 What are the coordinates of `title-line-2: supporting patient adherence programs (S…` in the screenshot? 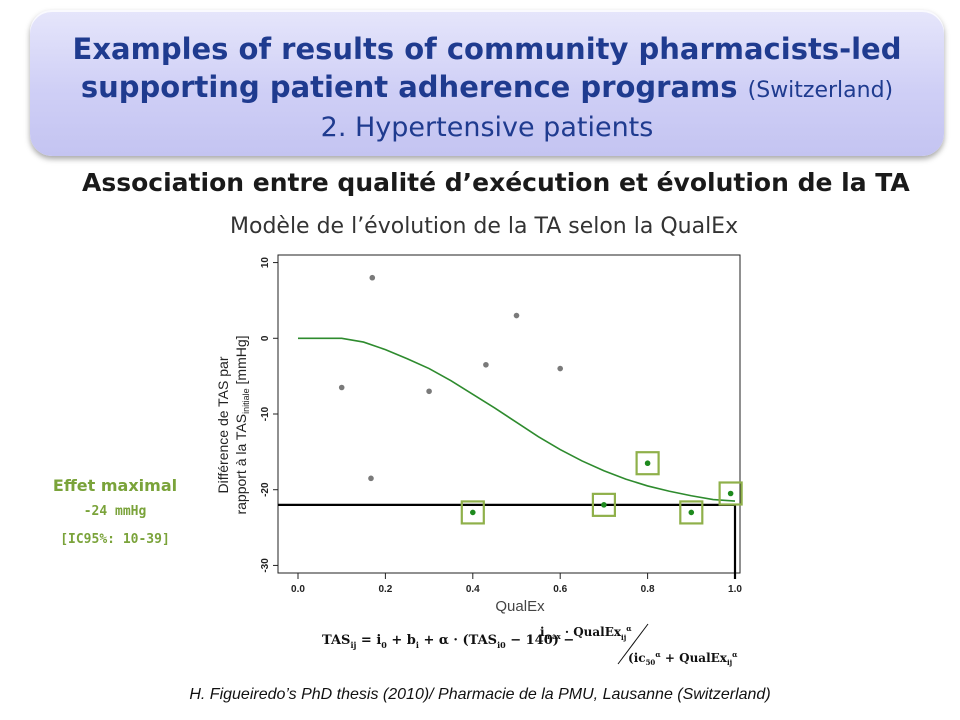 It's located at (487, 89).